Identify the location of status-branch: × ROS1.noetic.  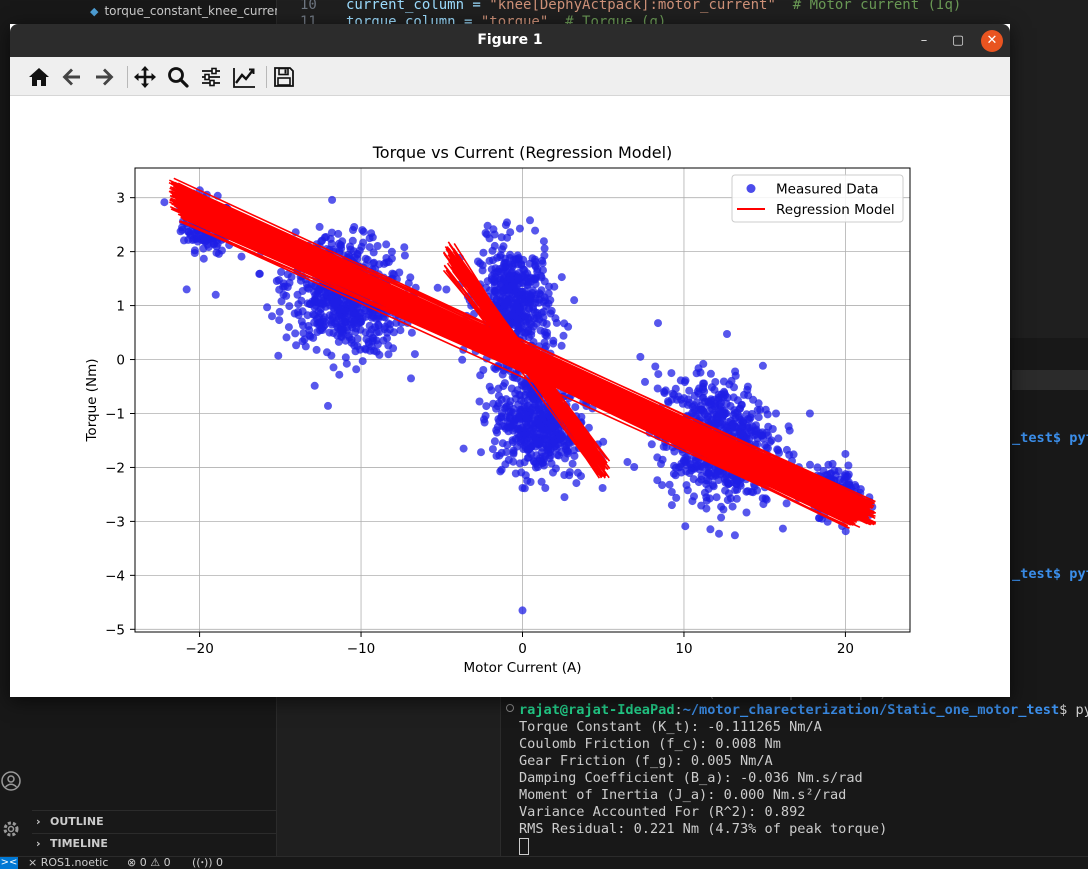
(68, 862).